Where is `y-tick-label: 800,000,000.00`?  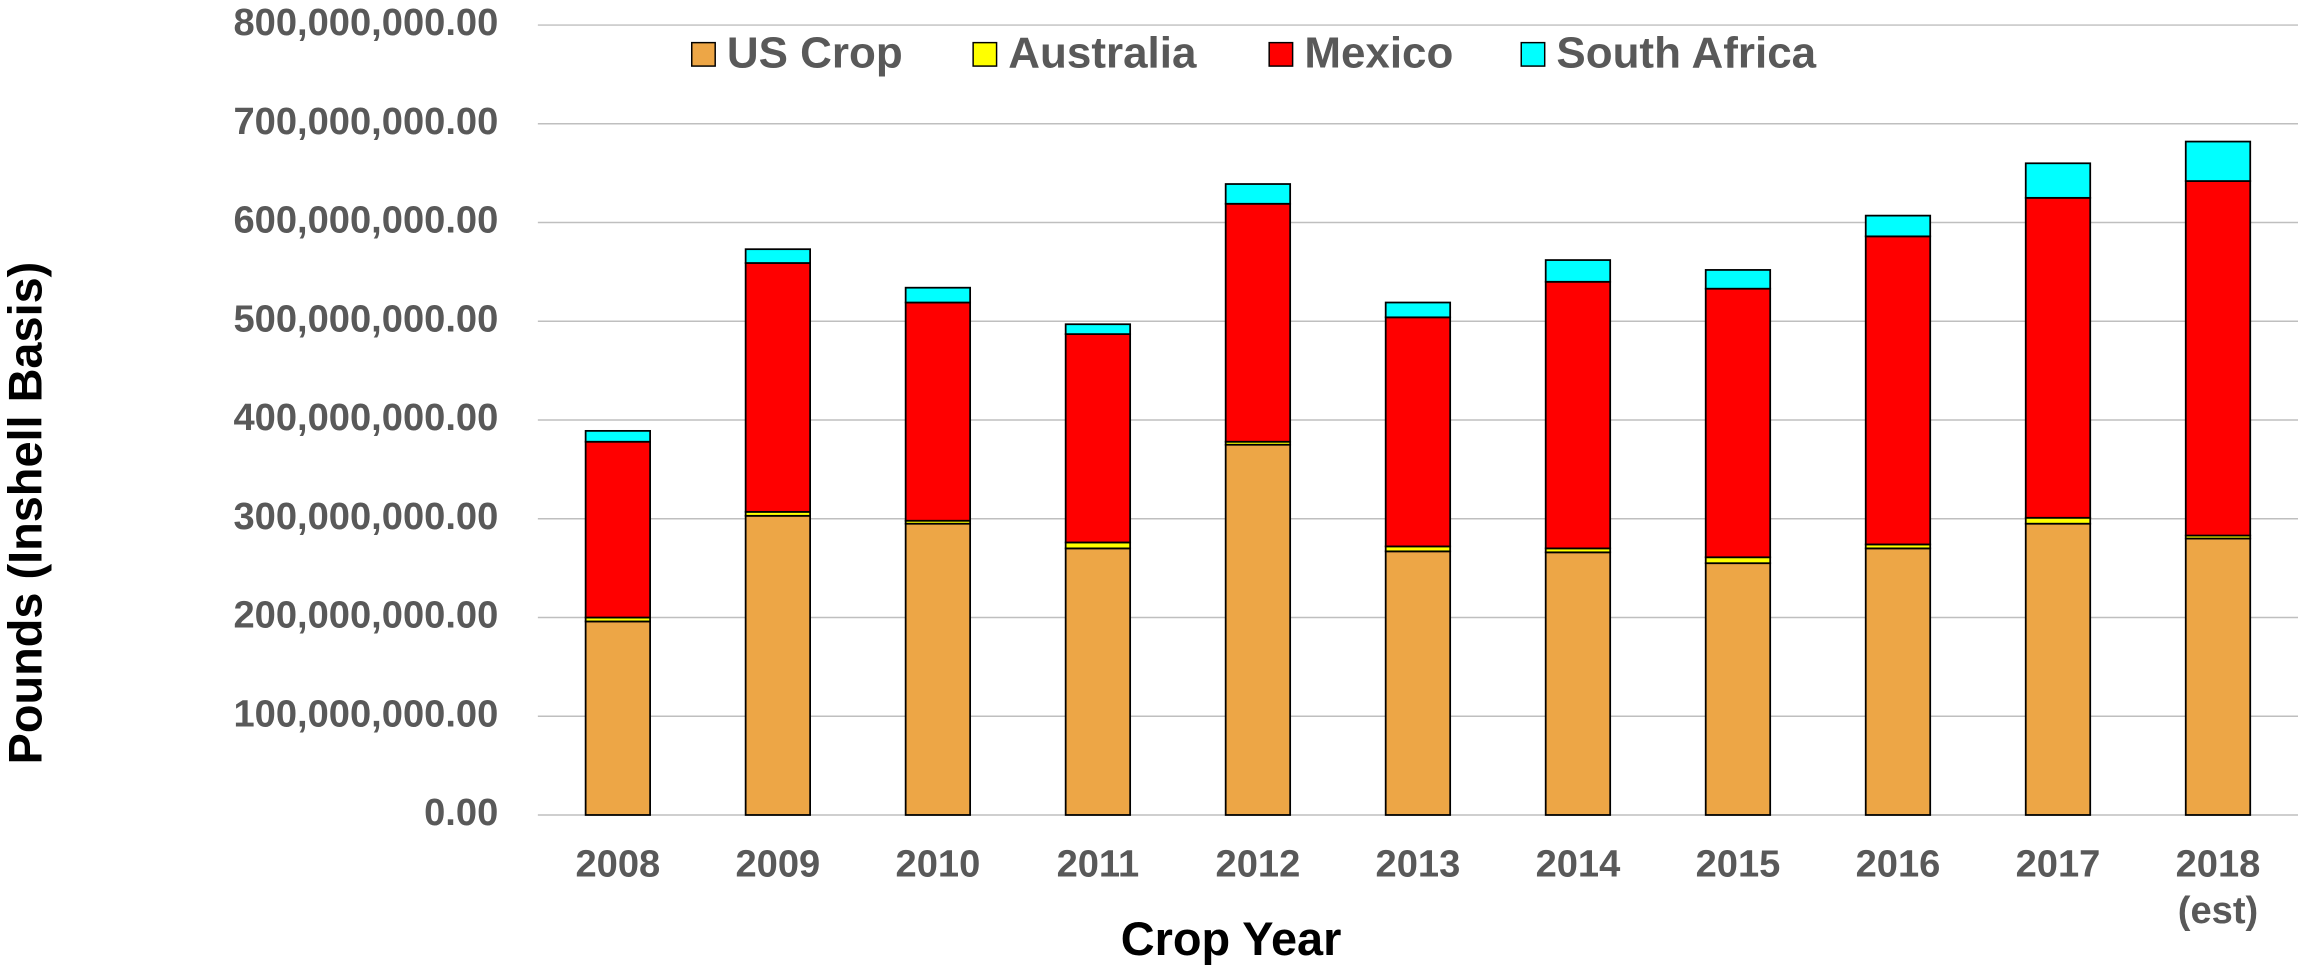 y-tick-label: 800,000,000.00 is located at coordinates (365, 23).